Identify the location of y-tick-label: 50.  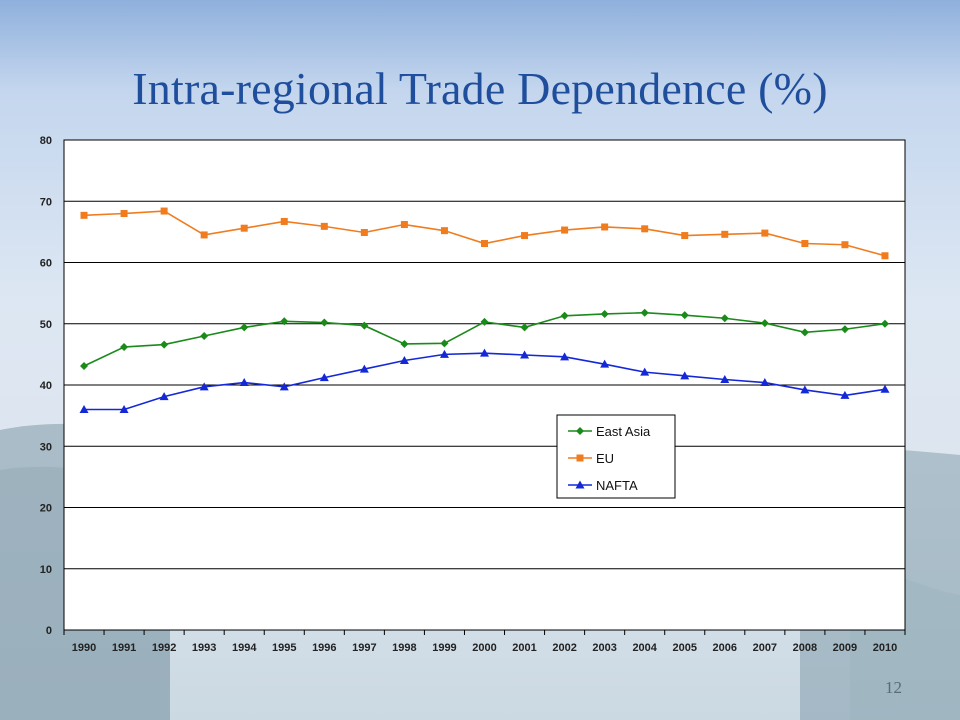
(46, 325).